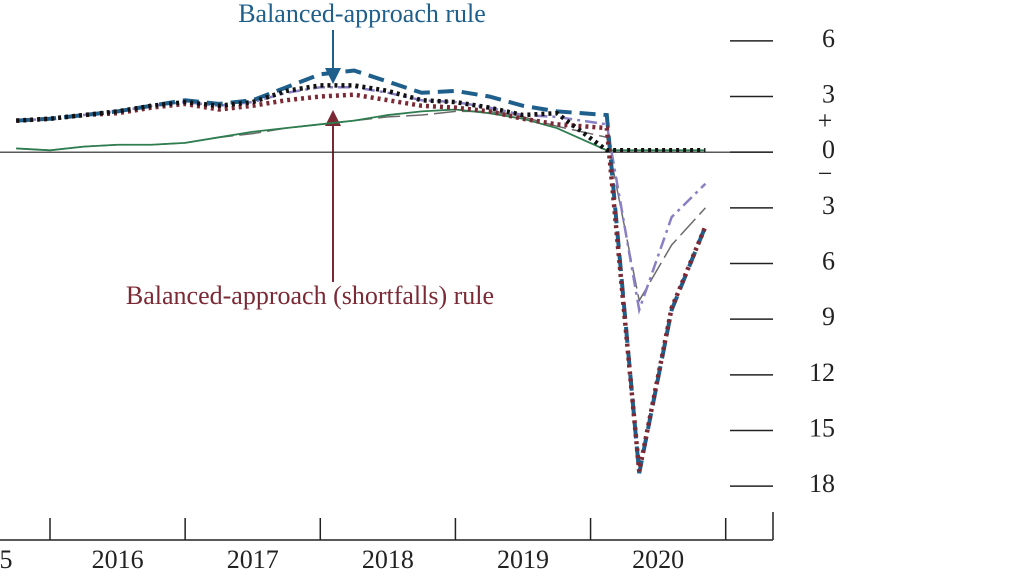 Image resolution: width=1024 pixels, height=576 pixels. I want to click on y-tick-label: 15, so click(822, 427).